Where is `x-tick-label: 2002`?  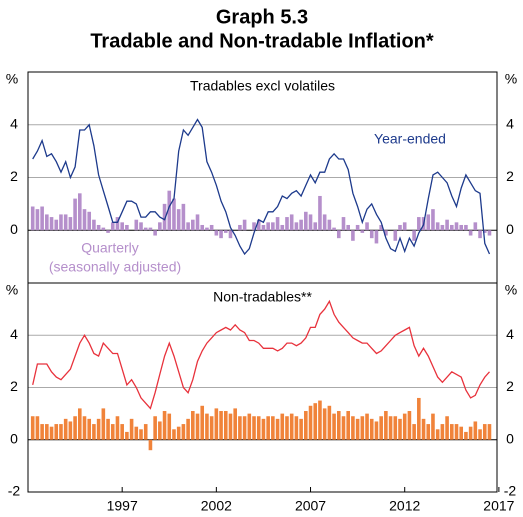 x-tick-label: 2002 is located at coordinates (216, 506).